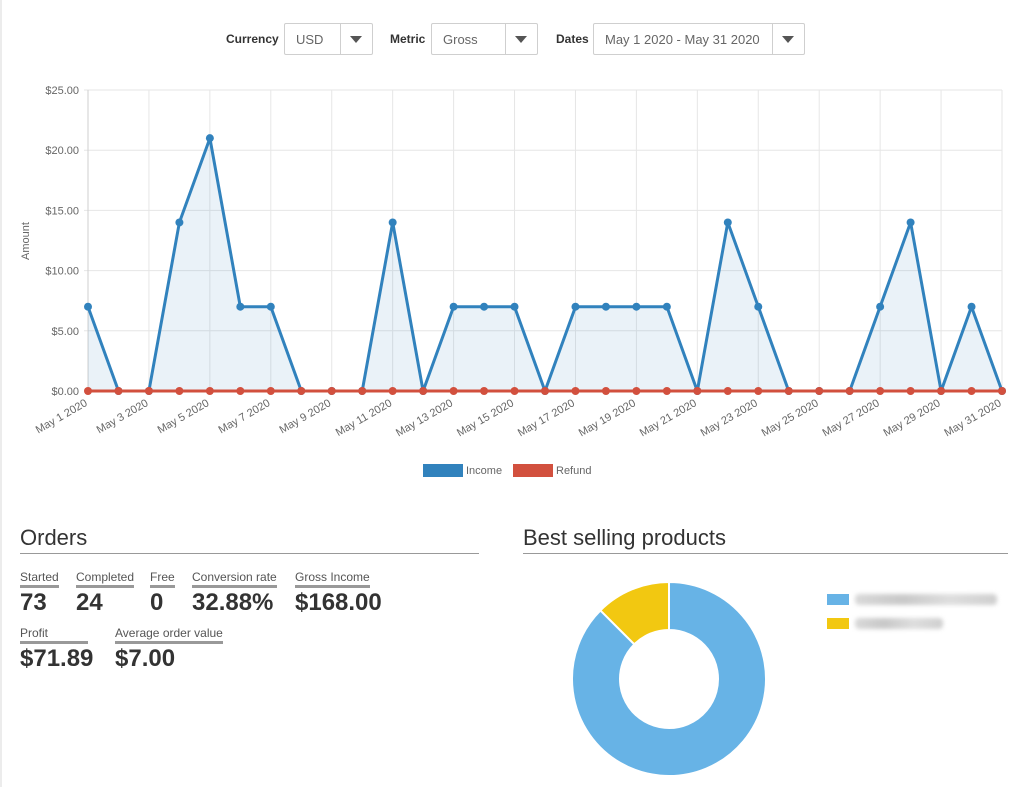 This screenshot has height=787, width=1024. I want to click on legend-income-label: Income, so click(484, 471).